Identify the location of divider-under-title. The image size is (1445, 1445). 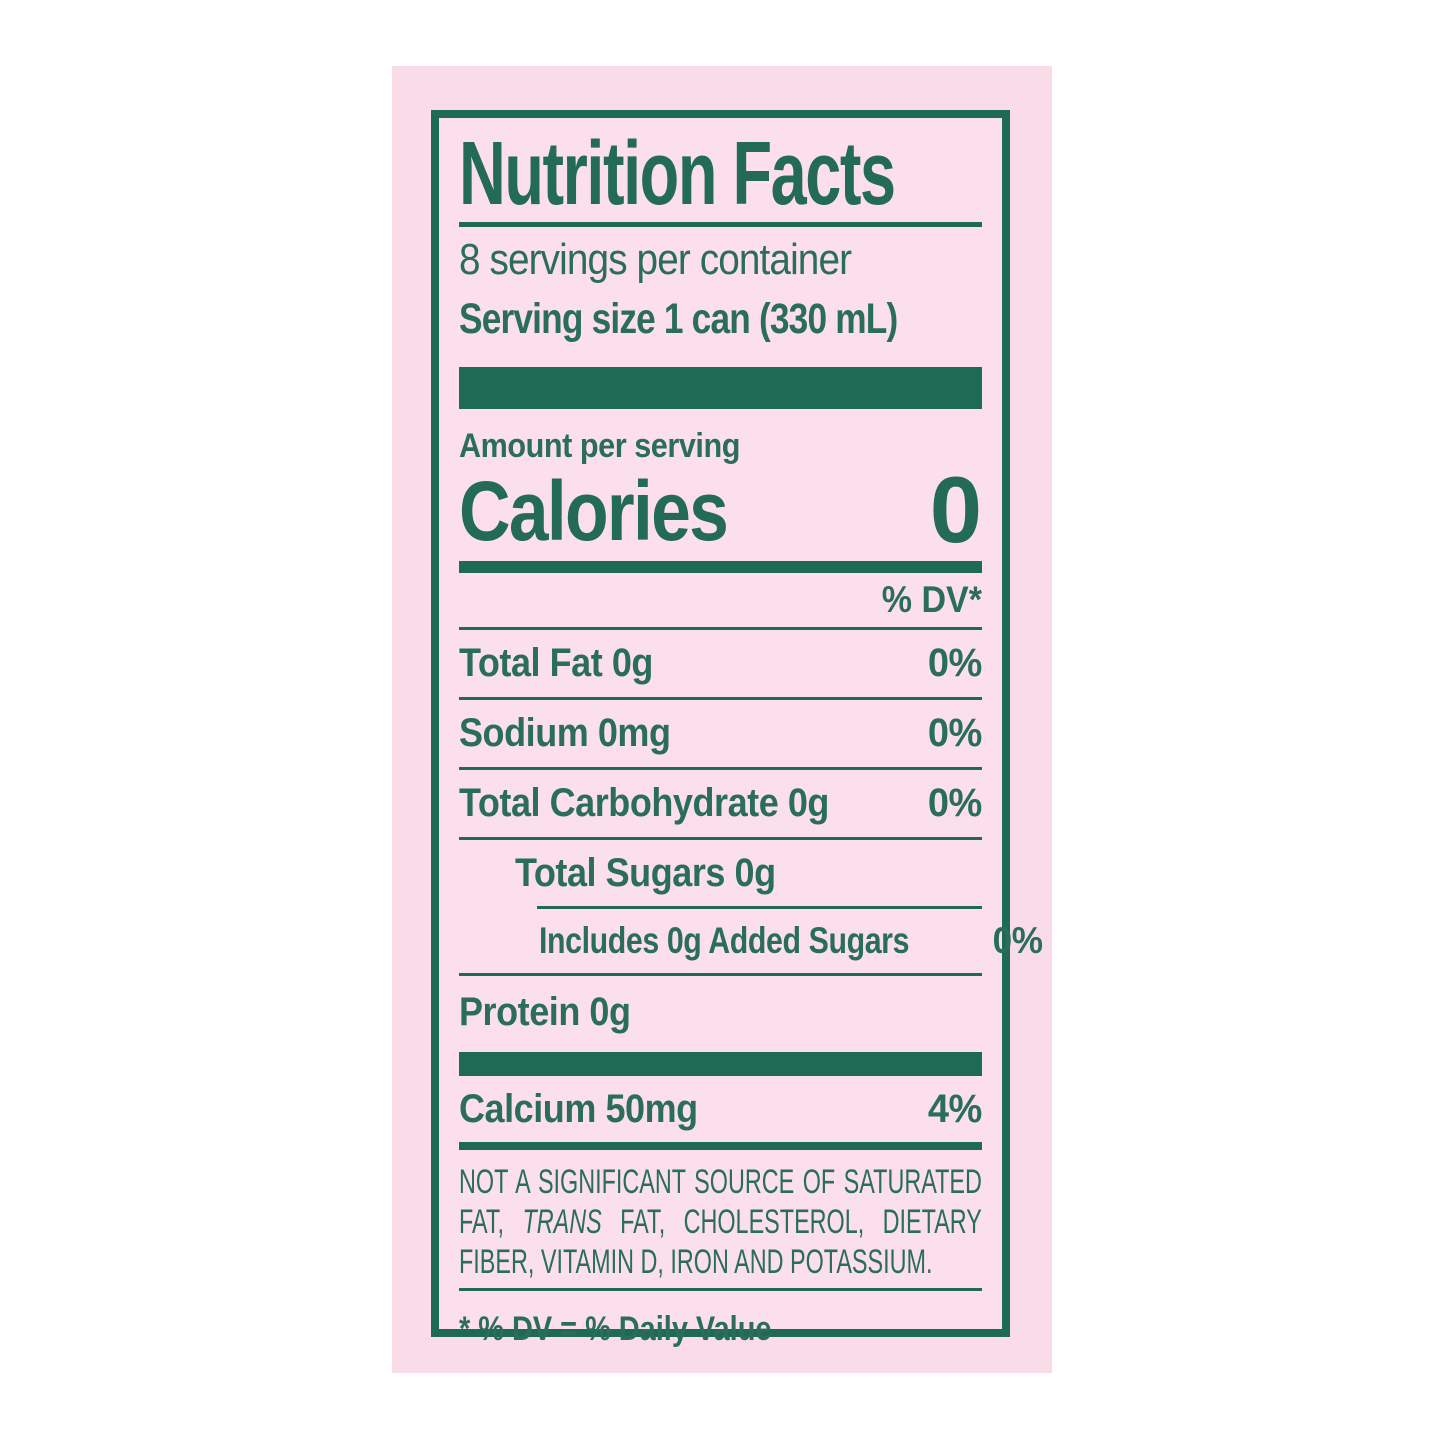
(720, 224).